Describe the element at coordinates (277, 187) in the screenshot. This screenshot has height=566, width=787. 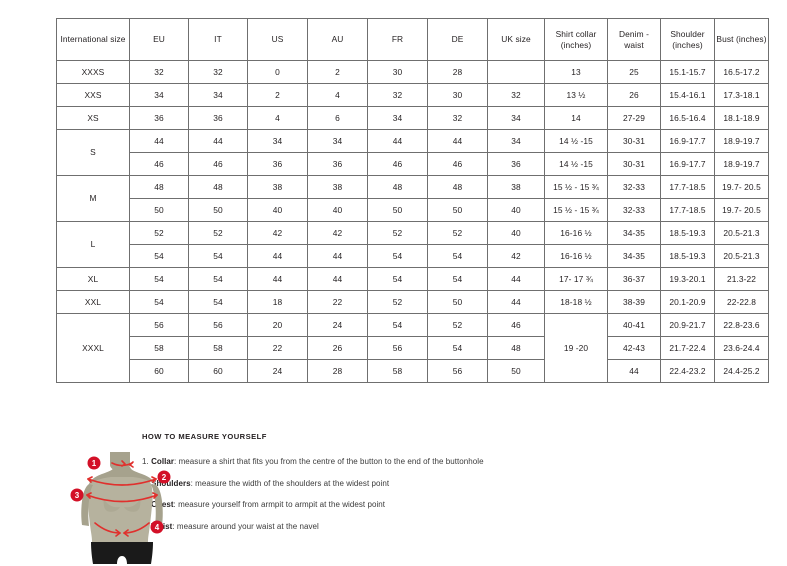
I see `cell-us: 38` at that location.